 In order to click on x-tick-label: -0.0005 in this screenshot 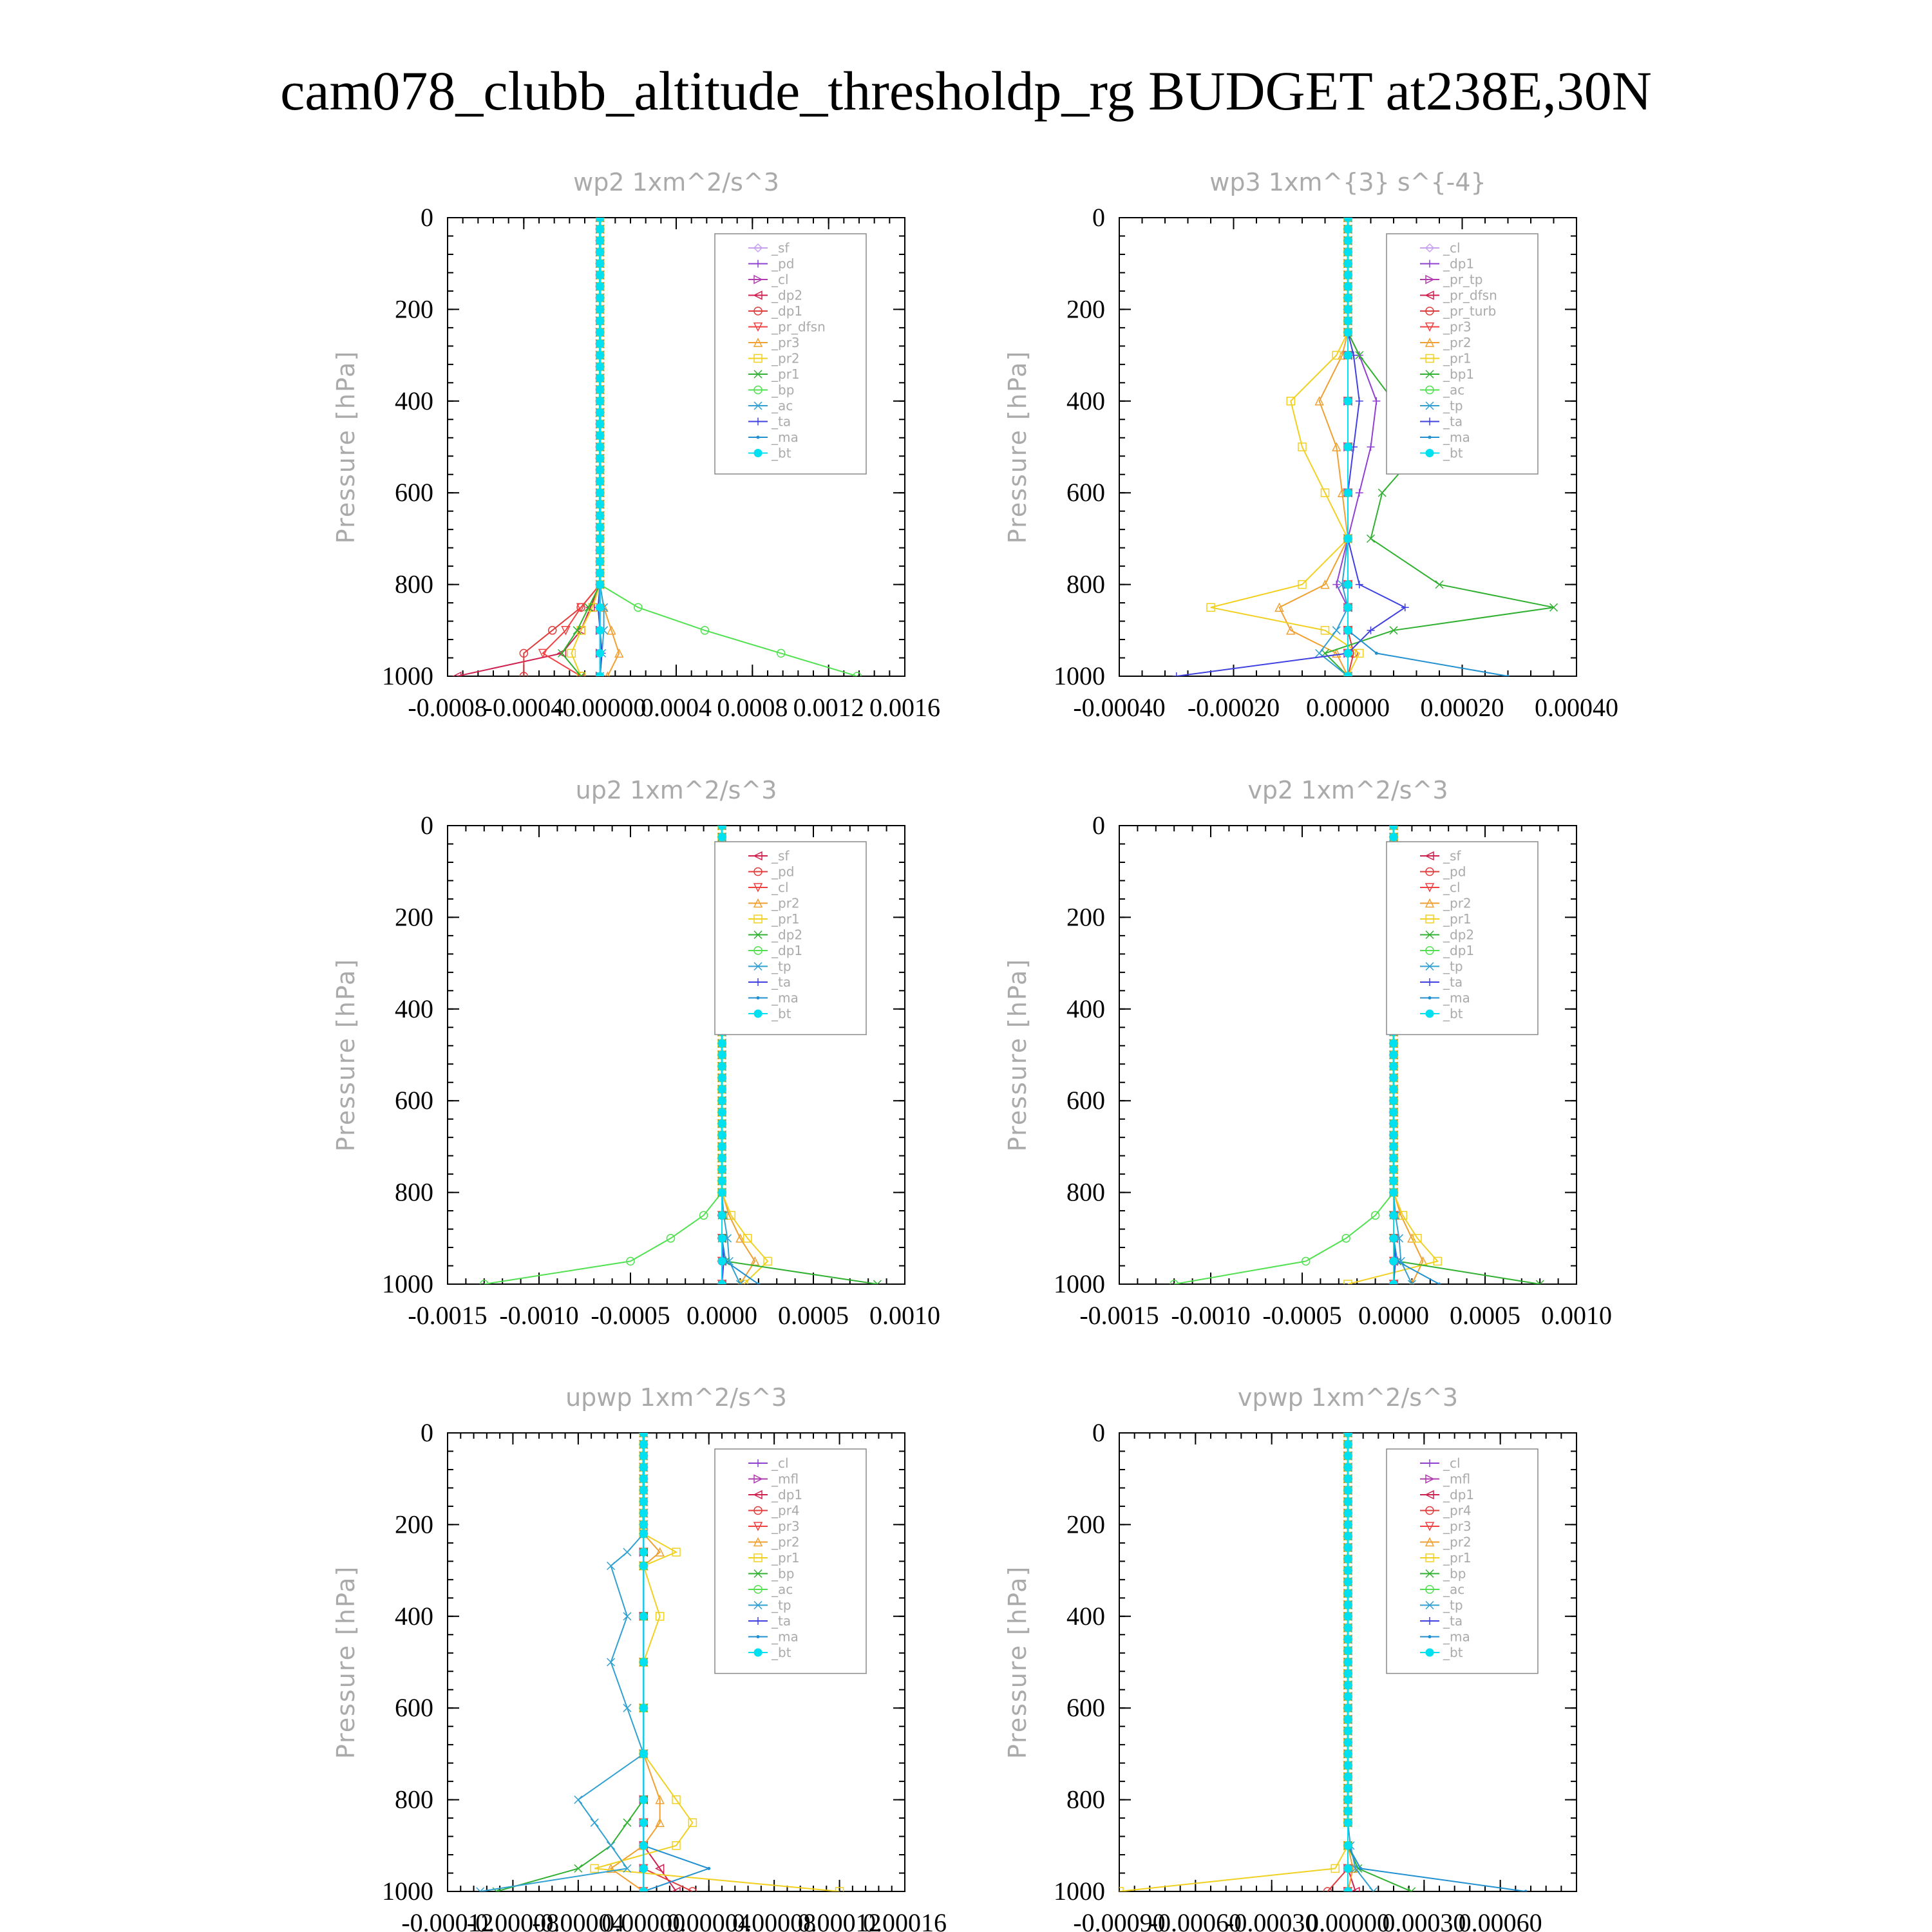, I will do `click(630, 1316)`.